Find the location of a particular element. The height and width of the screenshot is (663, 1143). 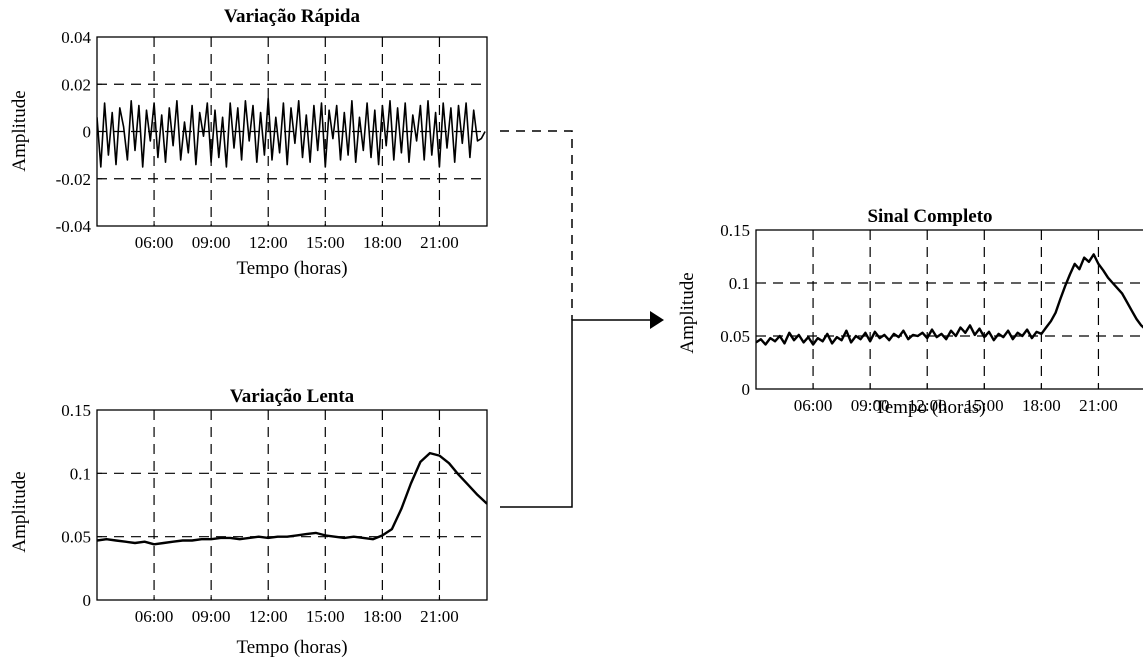

dashed-connector-rapida is located at coordinates (536, 225).